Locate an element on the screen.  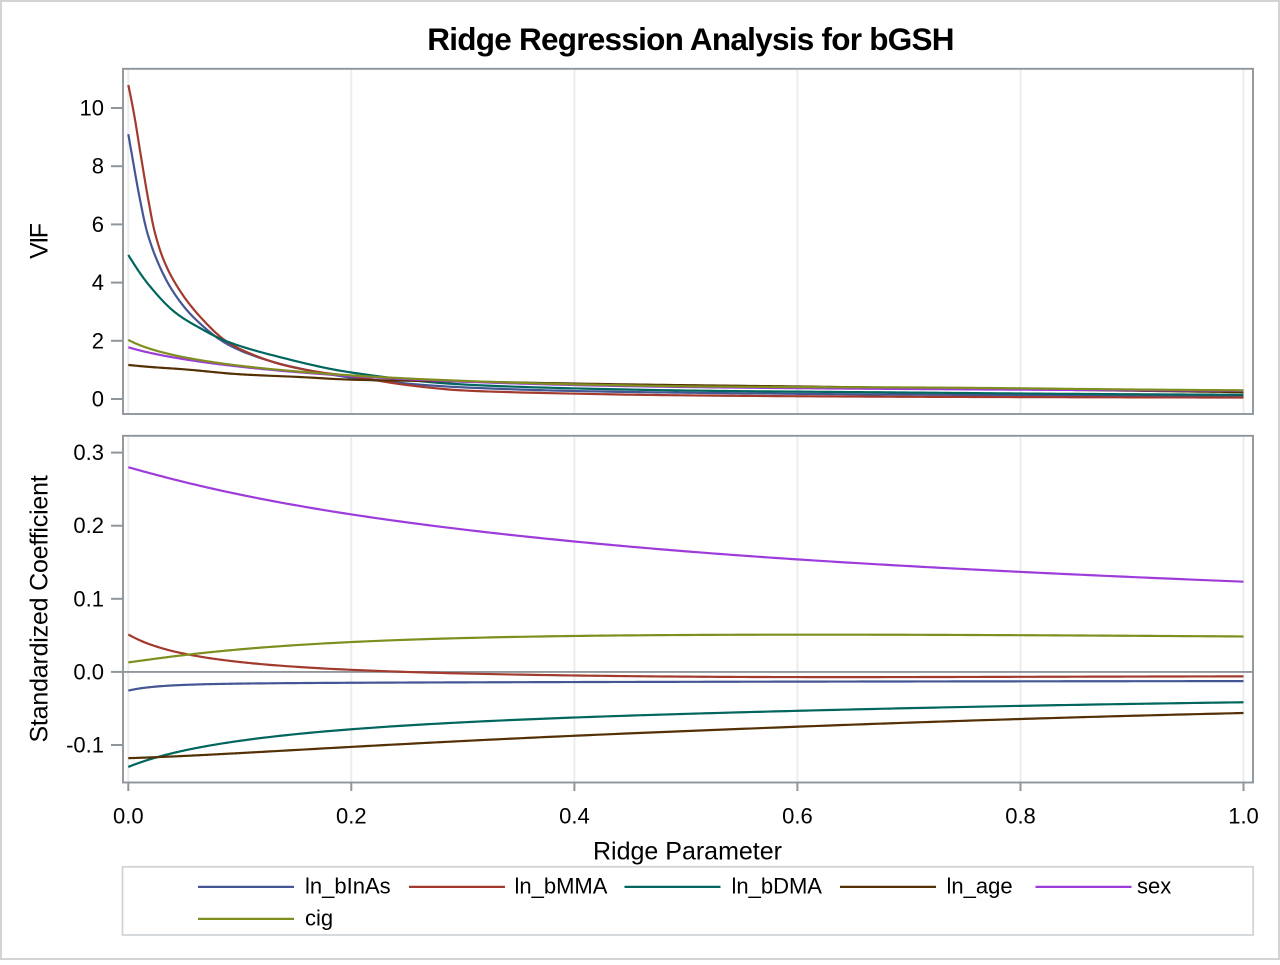
svg-text: 0 is located at coordinates (98, 399).